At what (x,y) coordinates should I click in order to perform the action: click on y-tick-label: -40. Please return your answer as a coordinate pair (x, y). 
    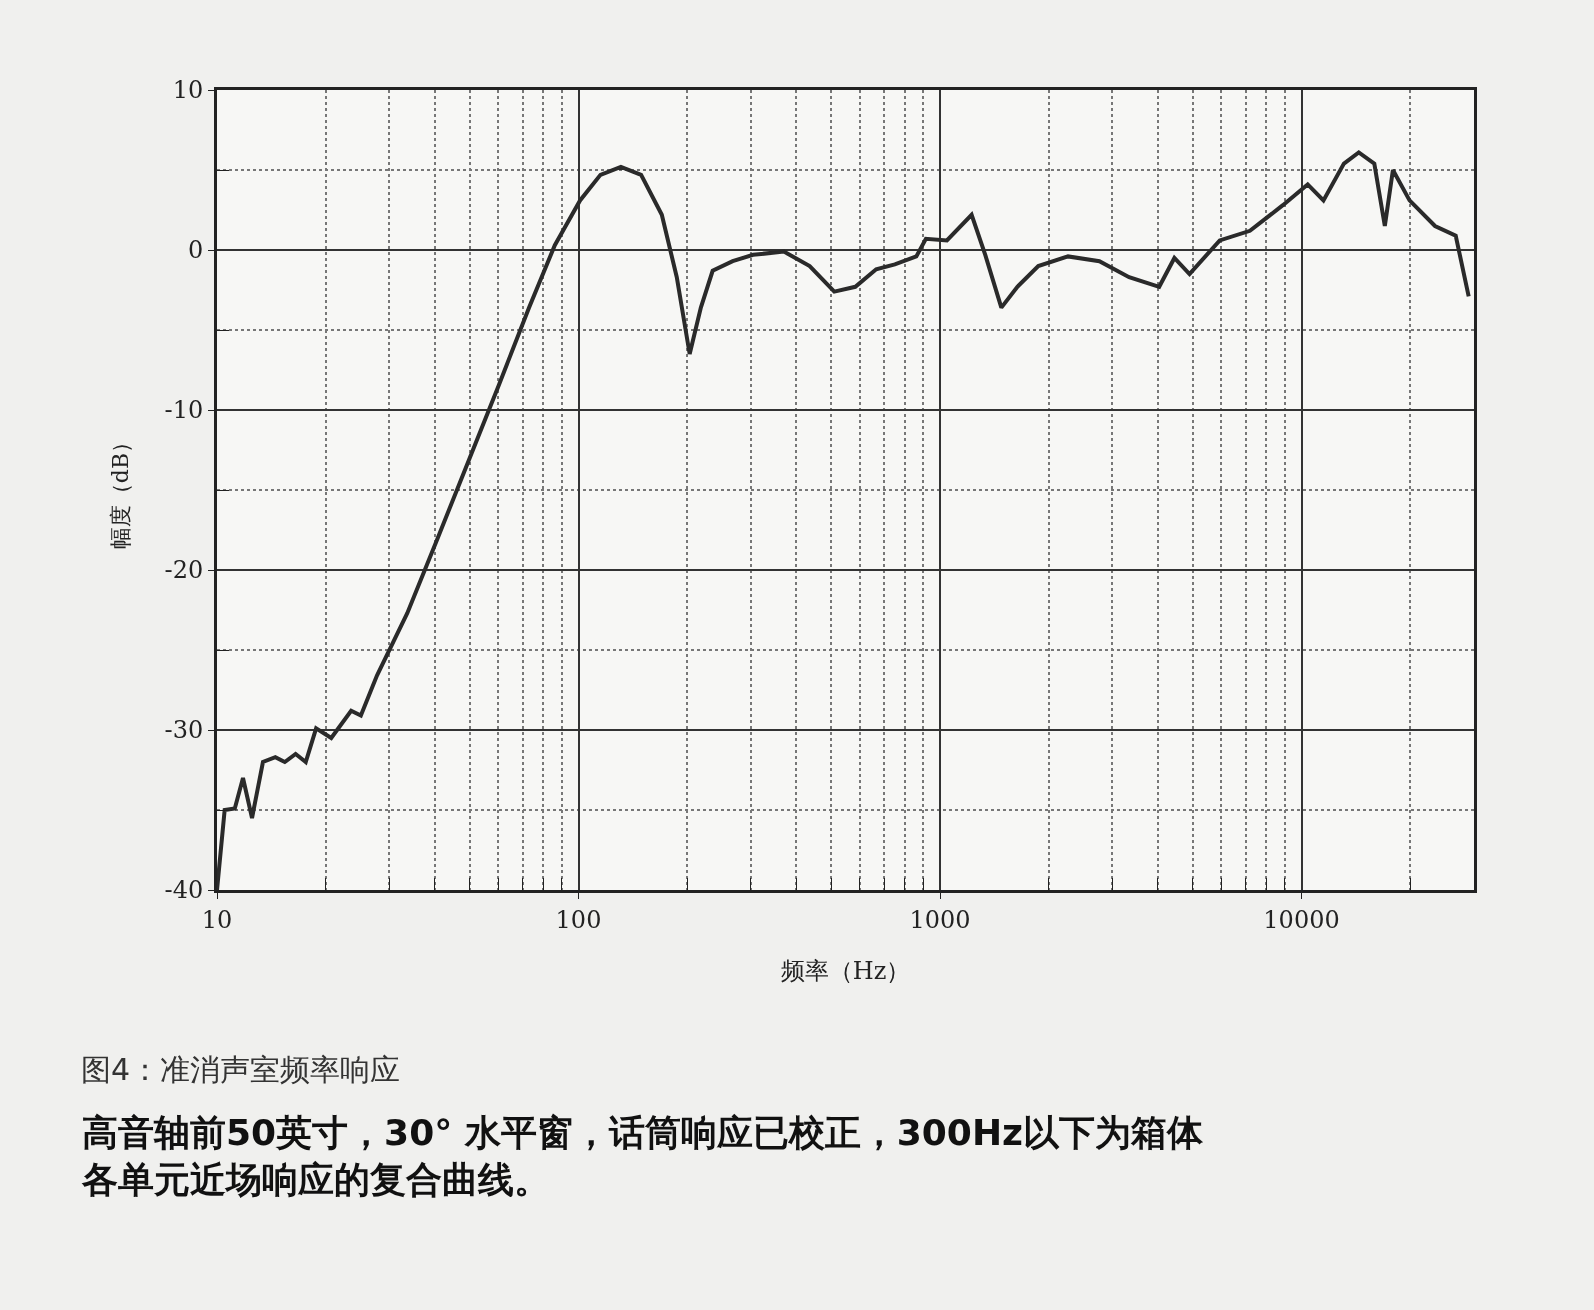
    Looking at the image, I should click on (184, 890).